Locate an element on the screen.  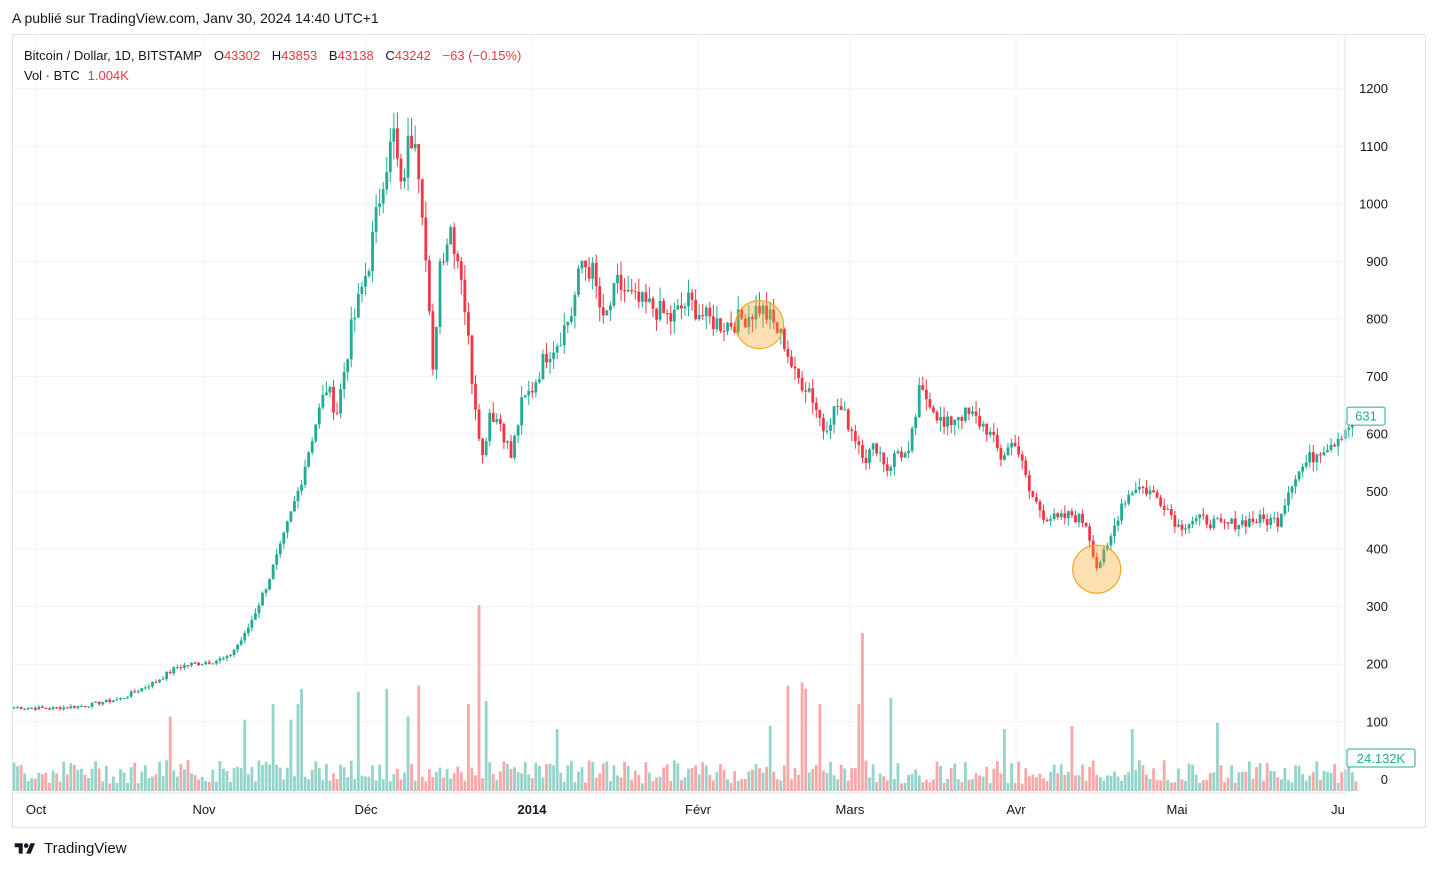
open-label: O is located at coordinates (218, 55).